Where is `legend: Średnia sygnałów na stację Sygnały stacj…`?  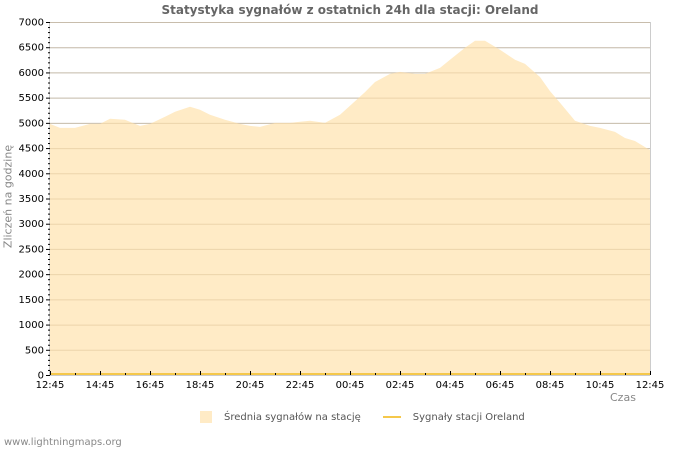 legend: Średnia sygnałów na stację Sygnały stacj… is located at coordinates (362, 417).